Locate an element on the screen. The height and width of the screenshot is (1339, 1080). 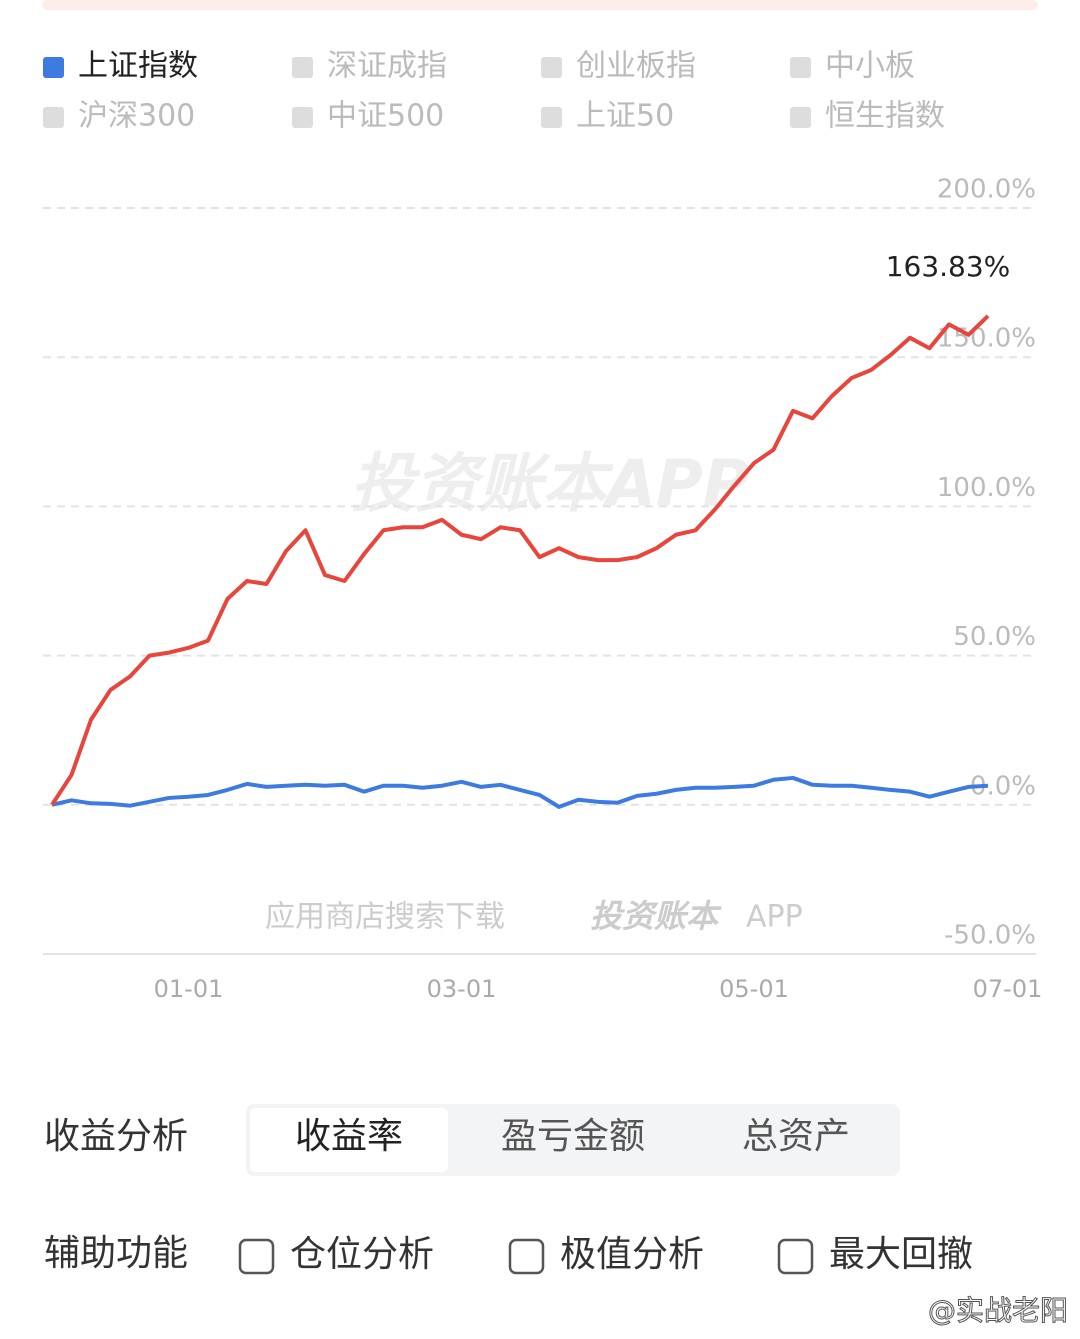
checkbox-label: 仓位分析 is located at coordinates (362, 1254).